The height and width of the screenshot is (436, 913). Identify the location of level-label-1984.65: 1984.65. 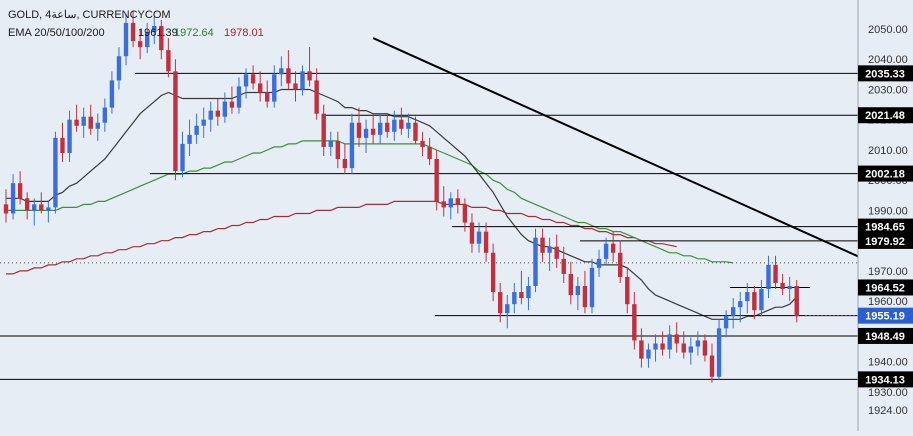
(885, 228).